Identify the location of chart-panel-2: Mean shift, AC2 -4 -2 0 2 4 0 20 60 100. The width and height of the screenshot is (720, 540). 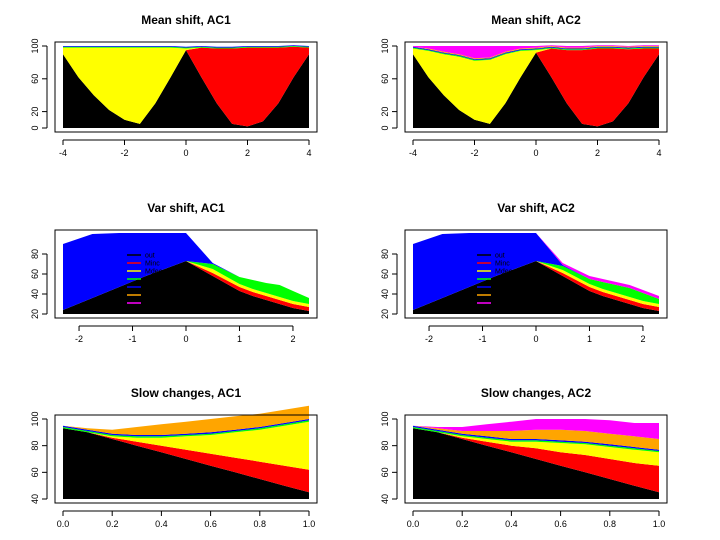
(524, 85).